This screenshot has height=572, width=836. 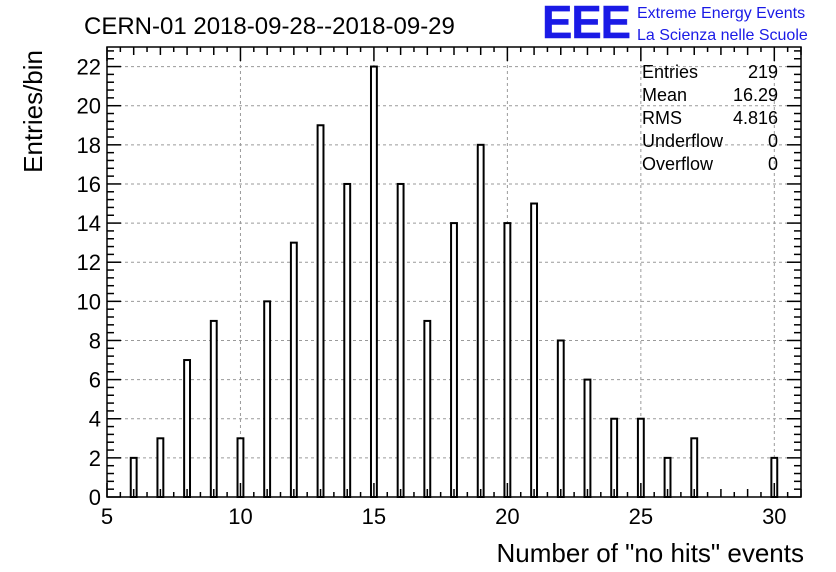 What do you see at coordinates (95, 380) in the screenshot?
I see `y-tick-label: 6` at bounding box center [95, 380].